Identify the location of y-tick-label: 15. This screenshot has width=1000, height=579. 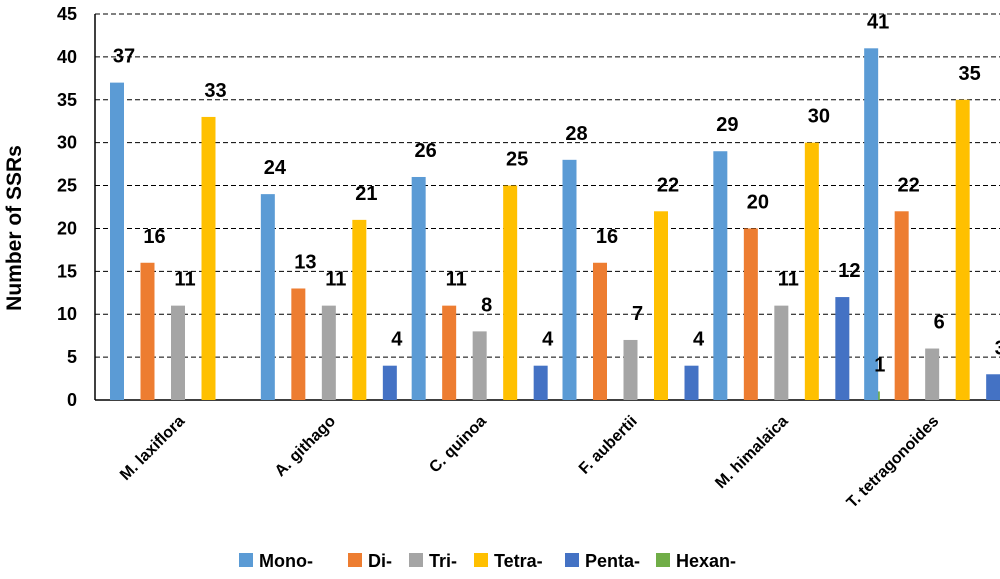
(67, 271).